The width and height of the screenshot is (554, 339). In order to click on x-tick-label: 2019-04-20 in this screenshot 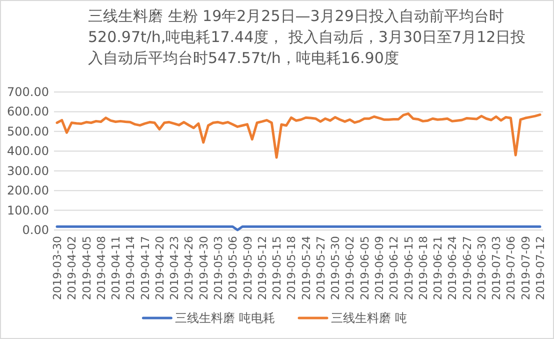, I will do `click(159, 268)`.